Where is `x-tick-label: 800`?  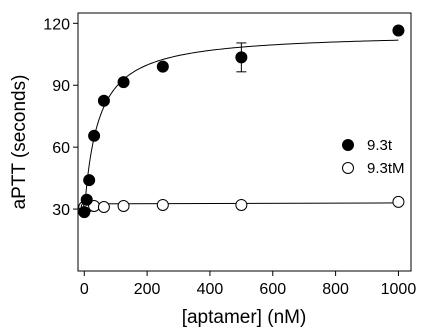
x-tick-label: 800 is located at coordinates (335, 289).